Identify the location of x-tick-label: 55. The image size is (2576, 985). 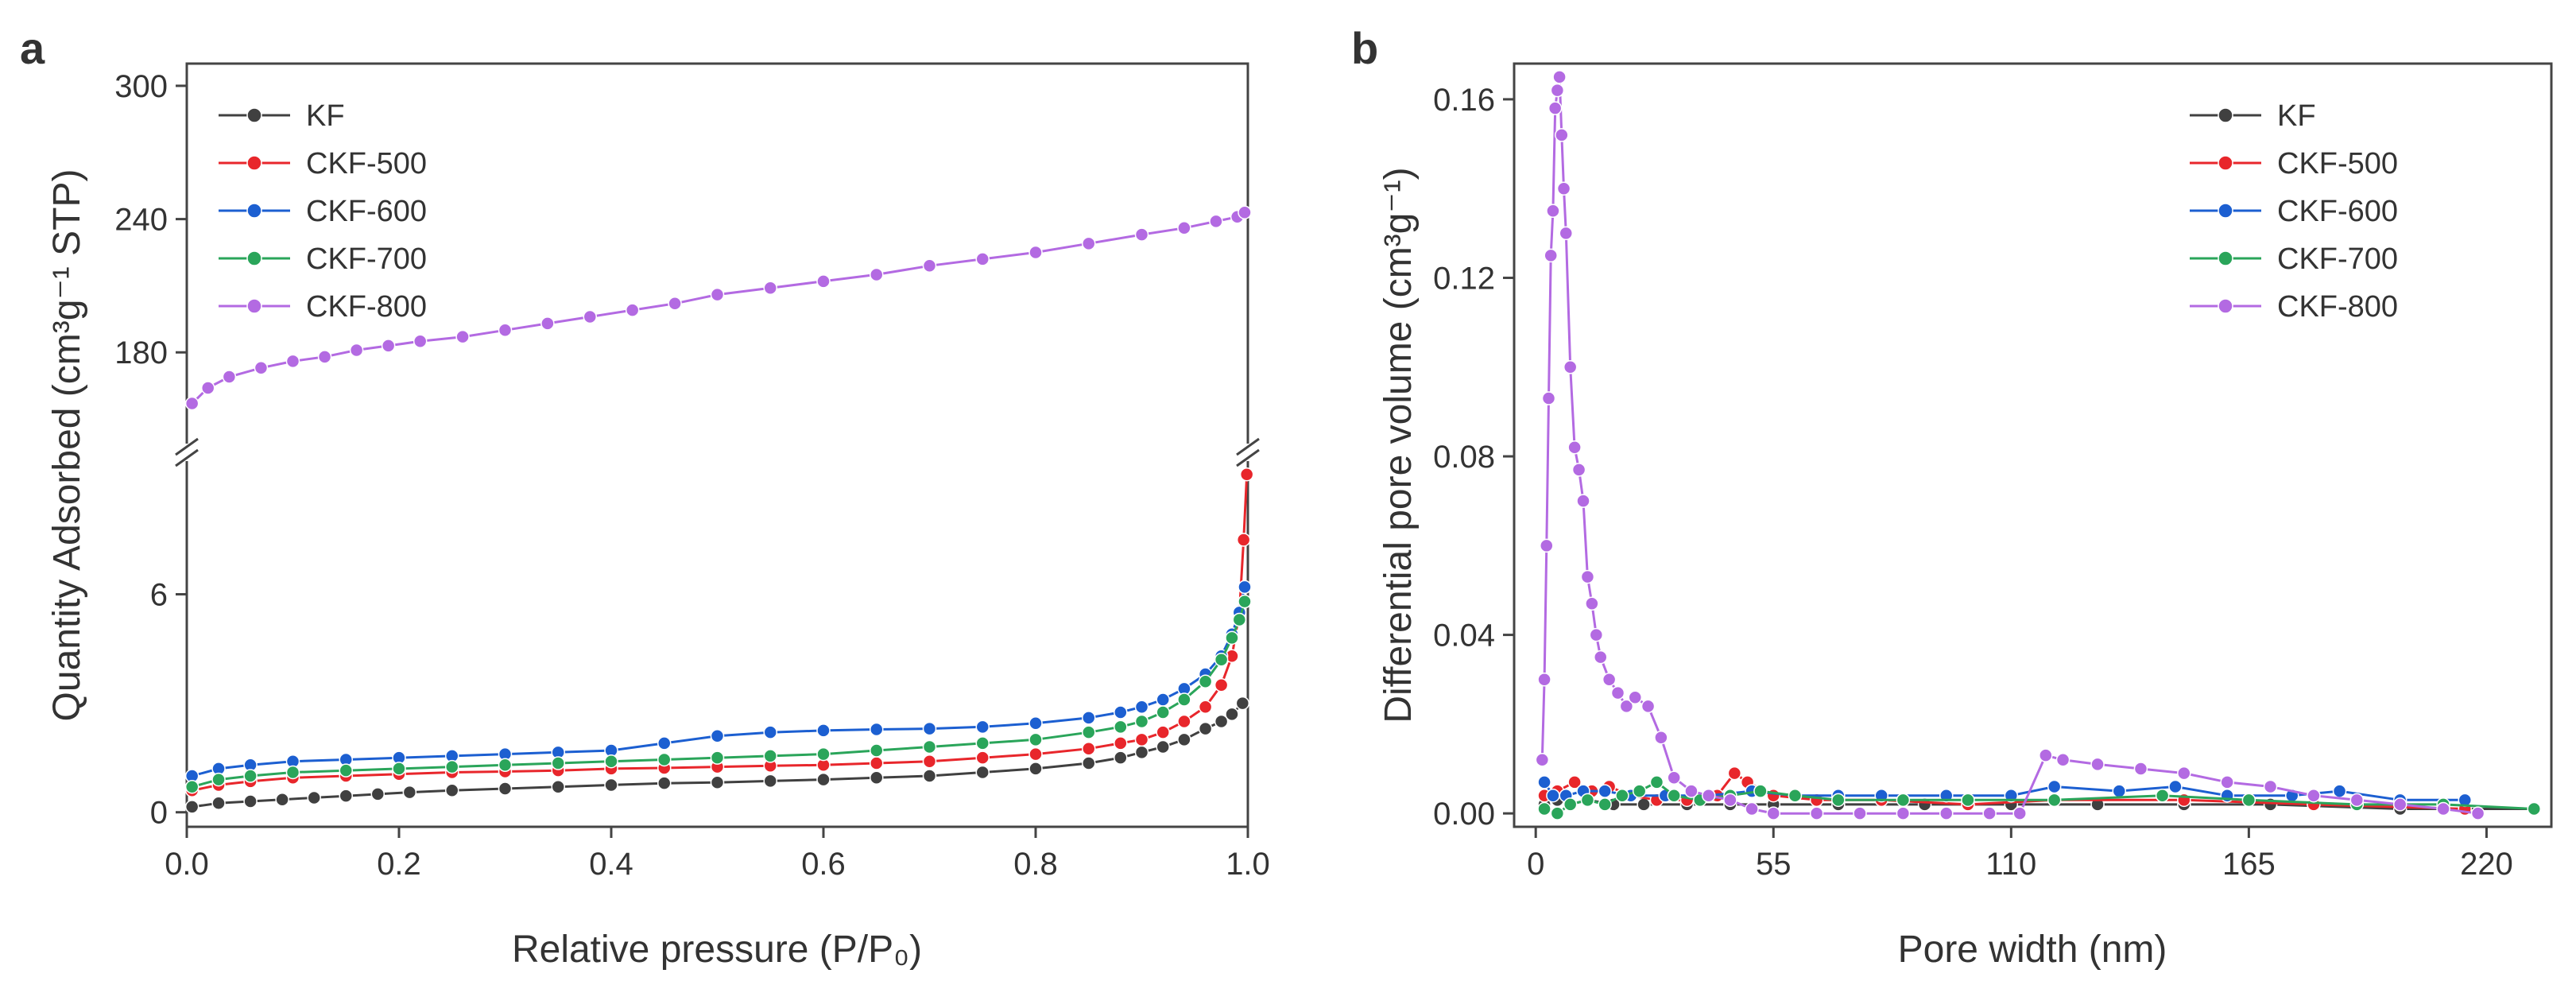
(1774, 864).